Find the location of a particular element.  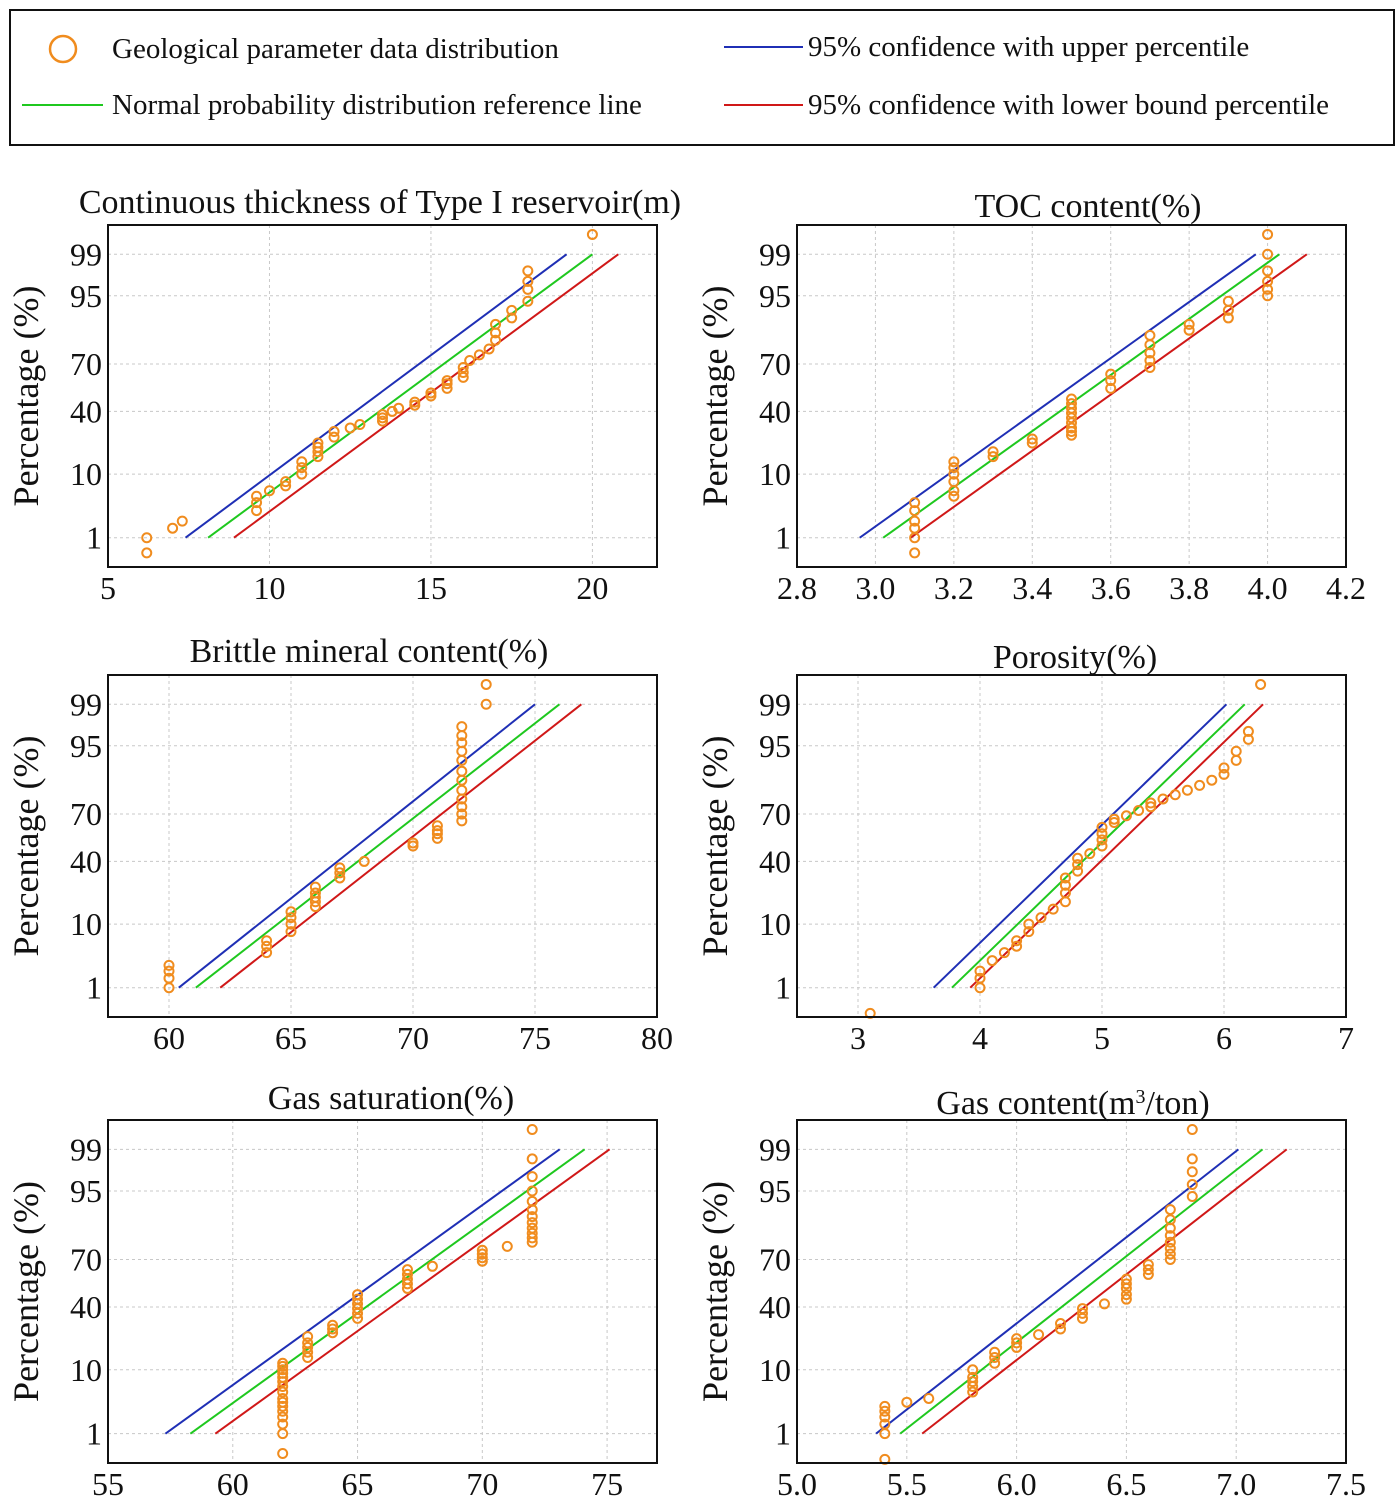

y-axis-label: Percentage (%) is located at coordinates (715, 1291).